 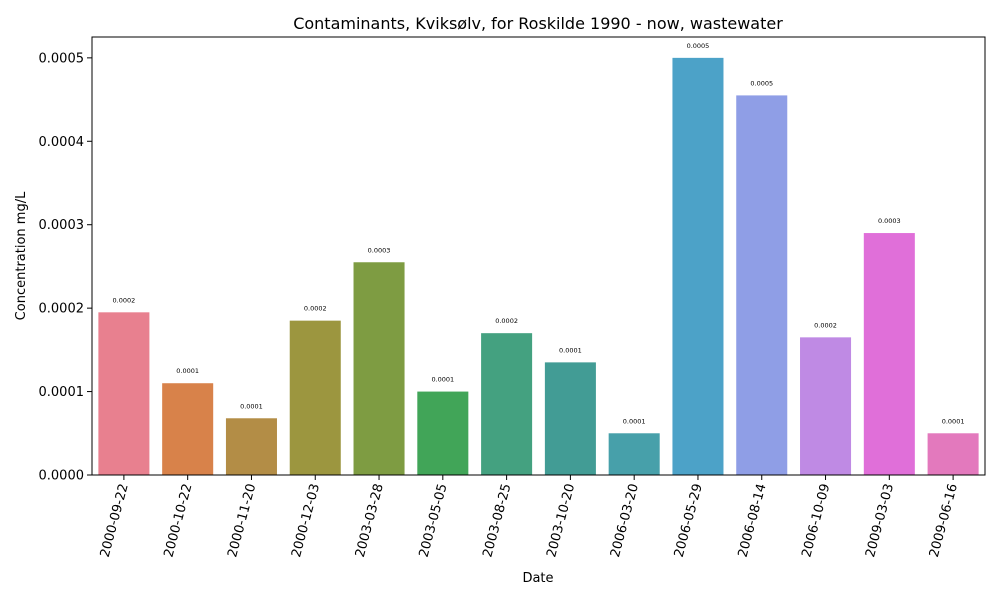 I want to click on x-tick-label: 2006-08-14, so click(x=753, y=520).